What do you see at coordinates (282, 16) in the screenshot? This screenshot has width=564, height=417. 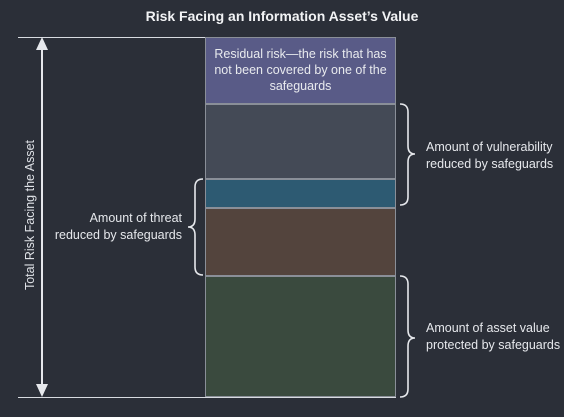 I see `diagram-title: Risk Facing an Information Asset’s Value` at bounding box center [282, 16].